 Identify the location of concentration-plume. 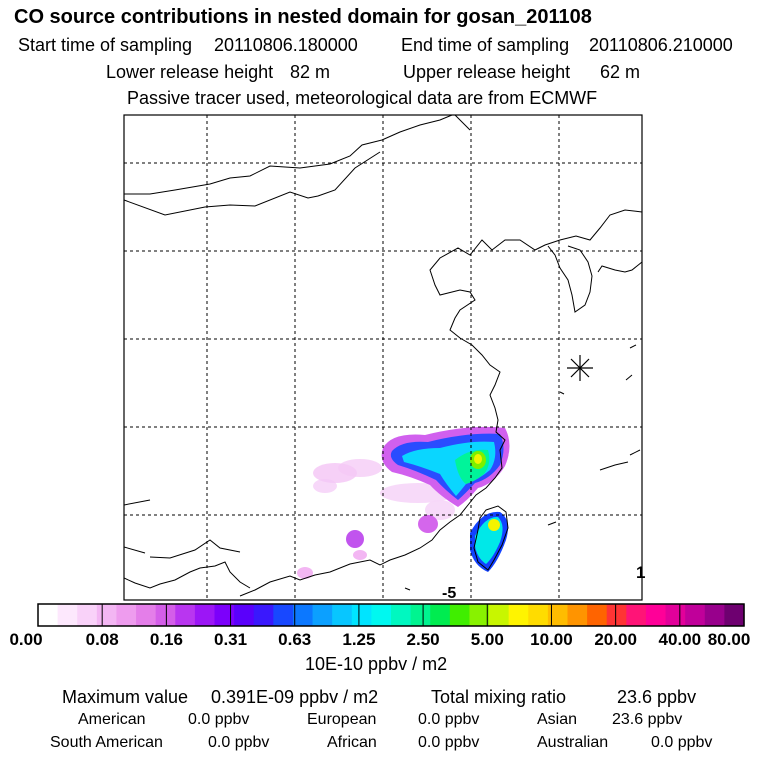
(403, 502).